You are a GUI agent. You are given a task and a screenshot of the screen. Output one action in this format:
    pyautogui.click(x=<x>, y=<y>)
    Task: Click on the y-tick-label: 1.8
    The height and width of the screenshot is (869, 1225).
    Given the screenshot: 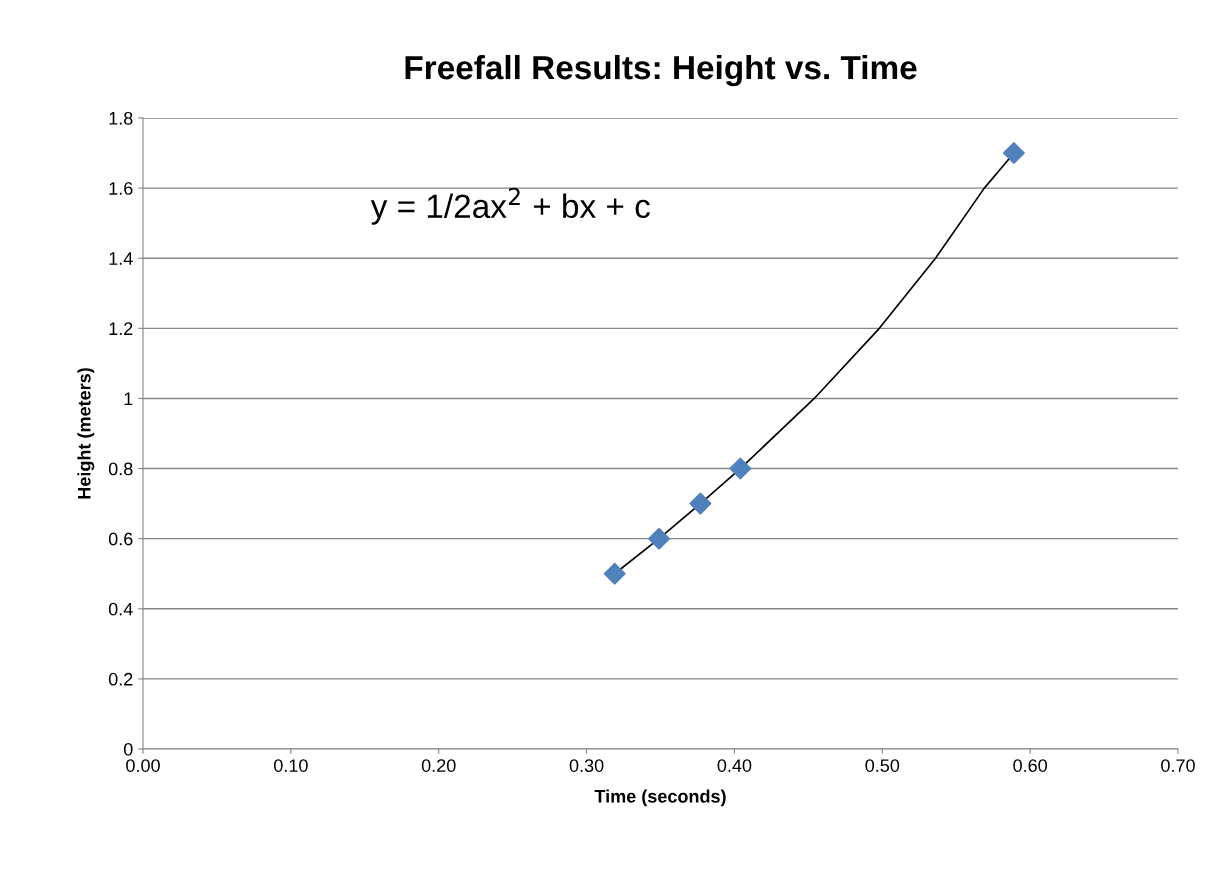 What is the action you would take?
    pyautogui.click(x=121, y=118)
    